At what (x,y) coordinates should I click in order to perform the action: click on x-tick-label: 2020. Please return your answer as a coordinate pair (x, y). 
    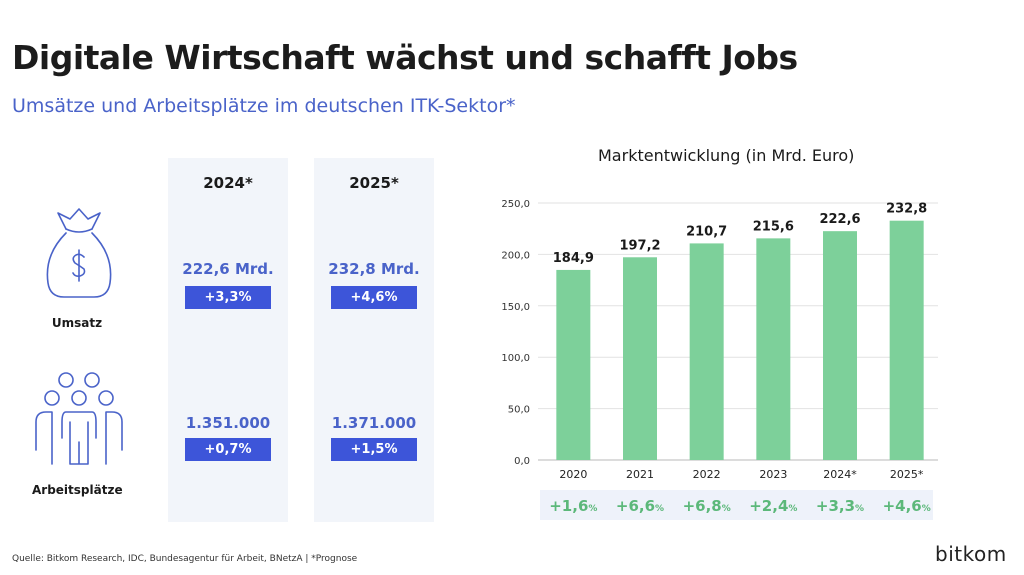
    Looking at the image, I should click on (573, 474).